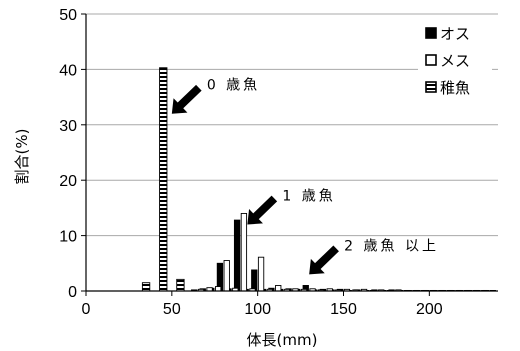  Describe the element at coordinates (86, 309) in the screenshot. I see `x-tick-label: 0` at that location.